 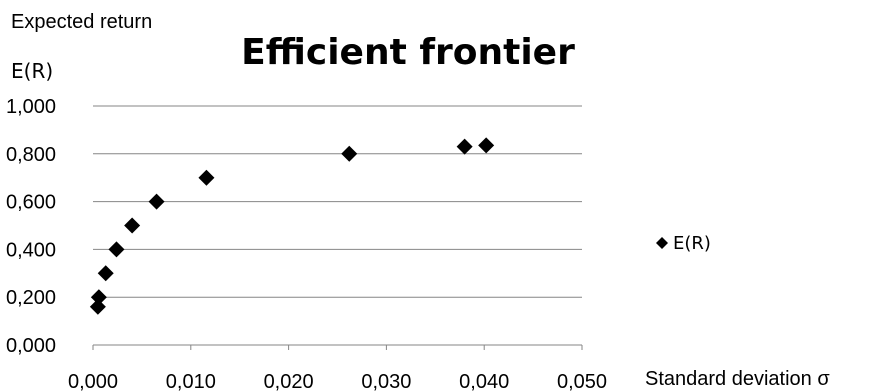 What do you see at coordinates (31, 155) in the screenshot?
I see `y-tick-label: 0,800` at bounding box center [31, 155].